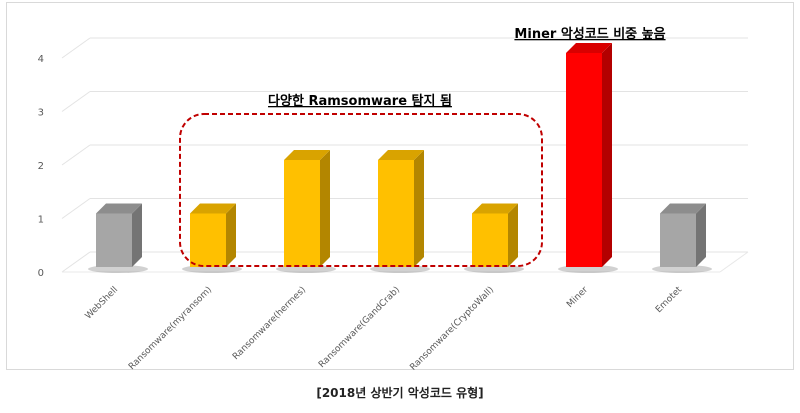 Image resolution: width=800 pixels, height=413 pixels. Describe the element at coordinates (41, 59) in the screenshot. I see `y-tick-label: 4` at that location.